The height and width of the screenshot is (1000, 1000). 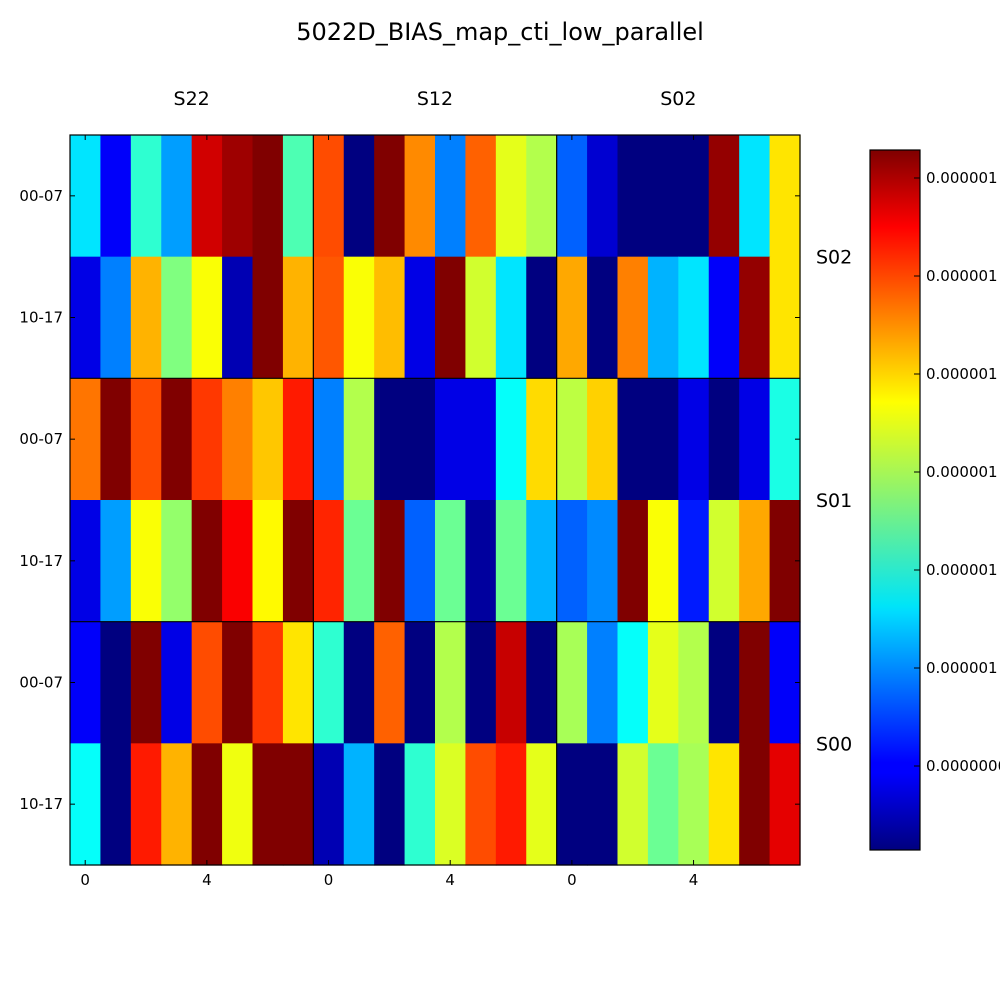 I want to click on row-group-label: S02, so click(x=834, y=258).